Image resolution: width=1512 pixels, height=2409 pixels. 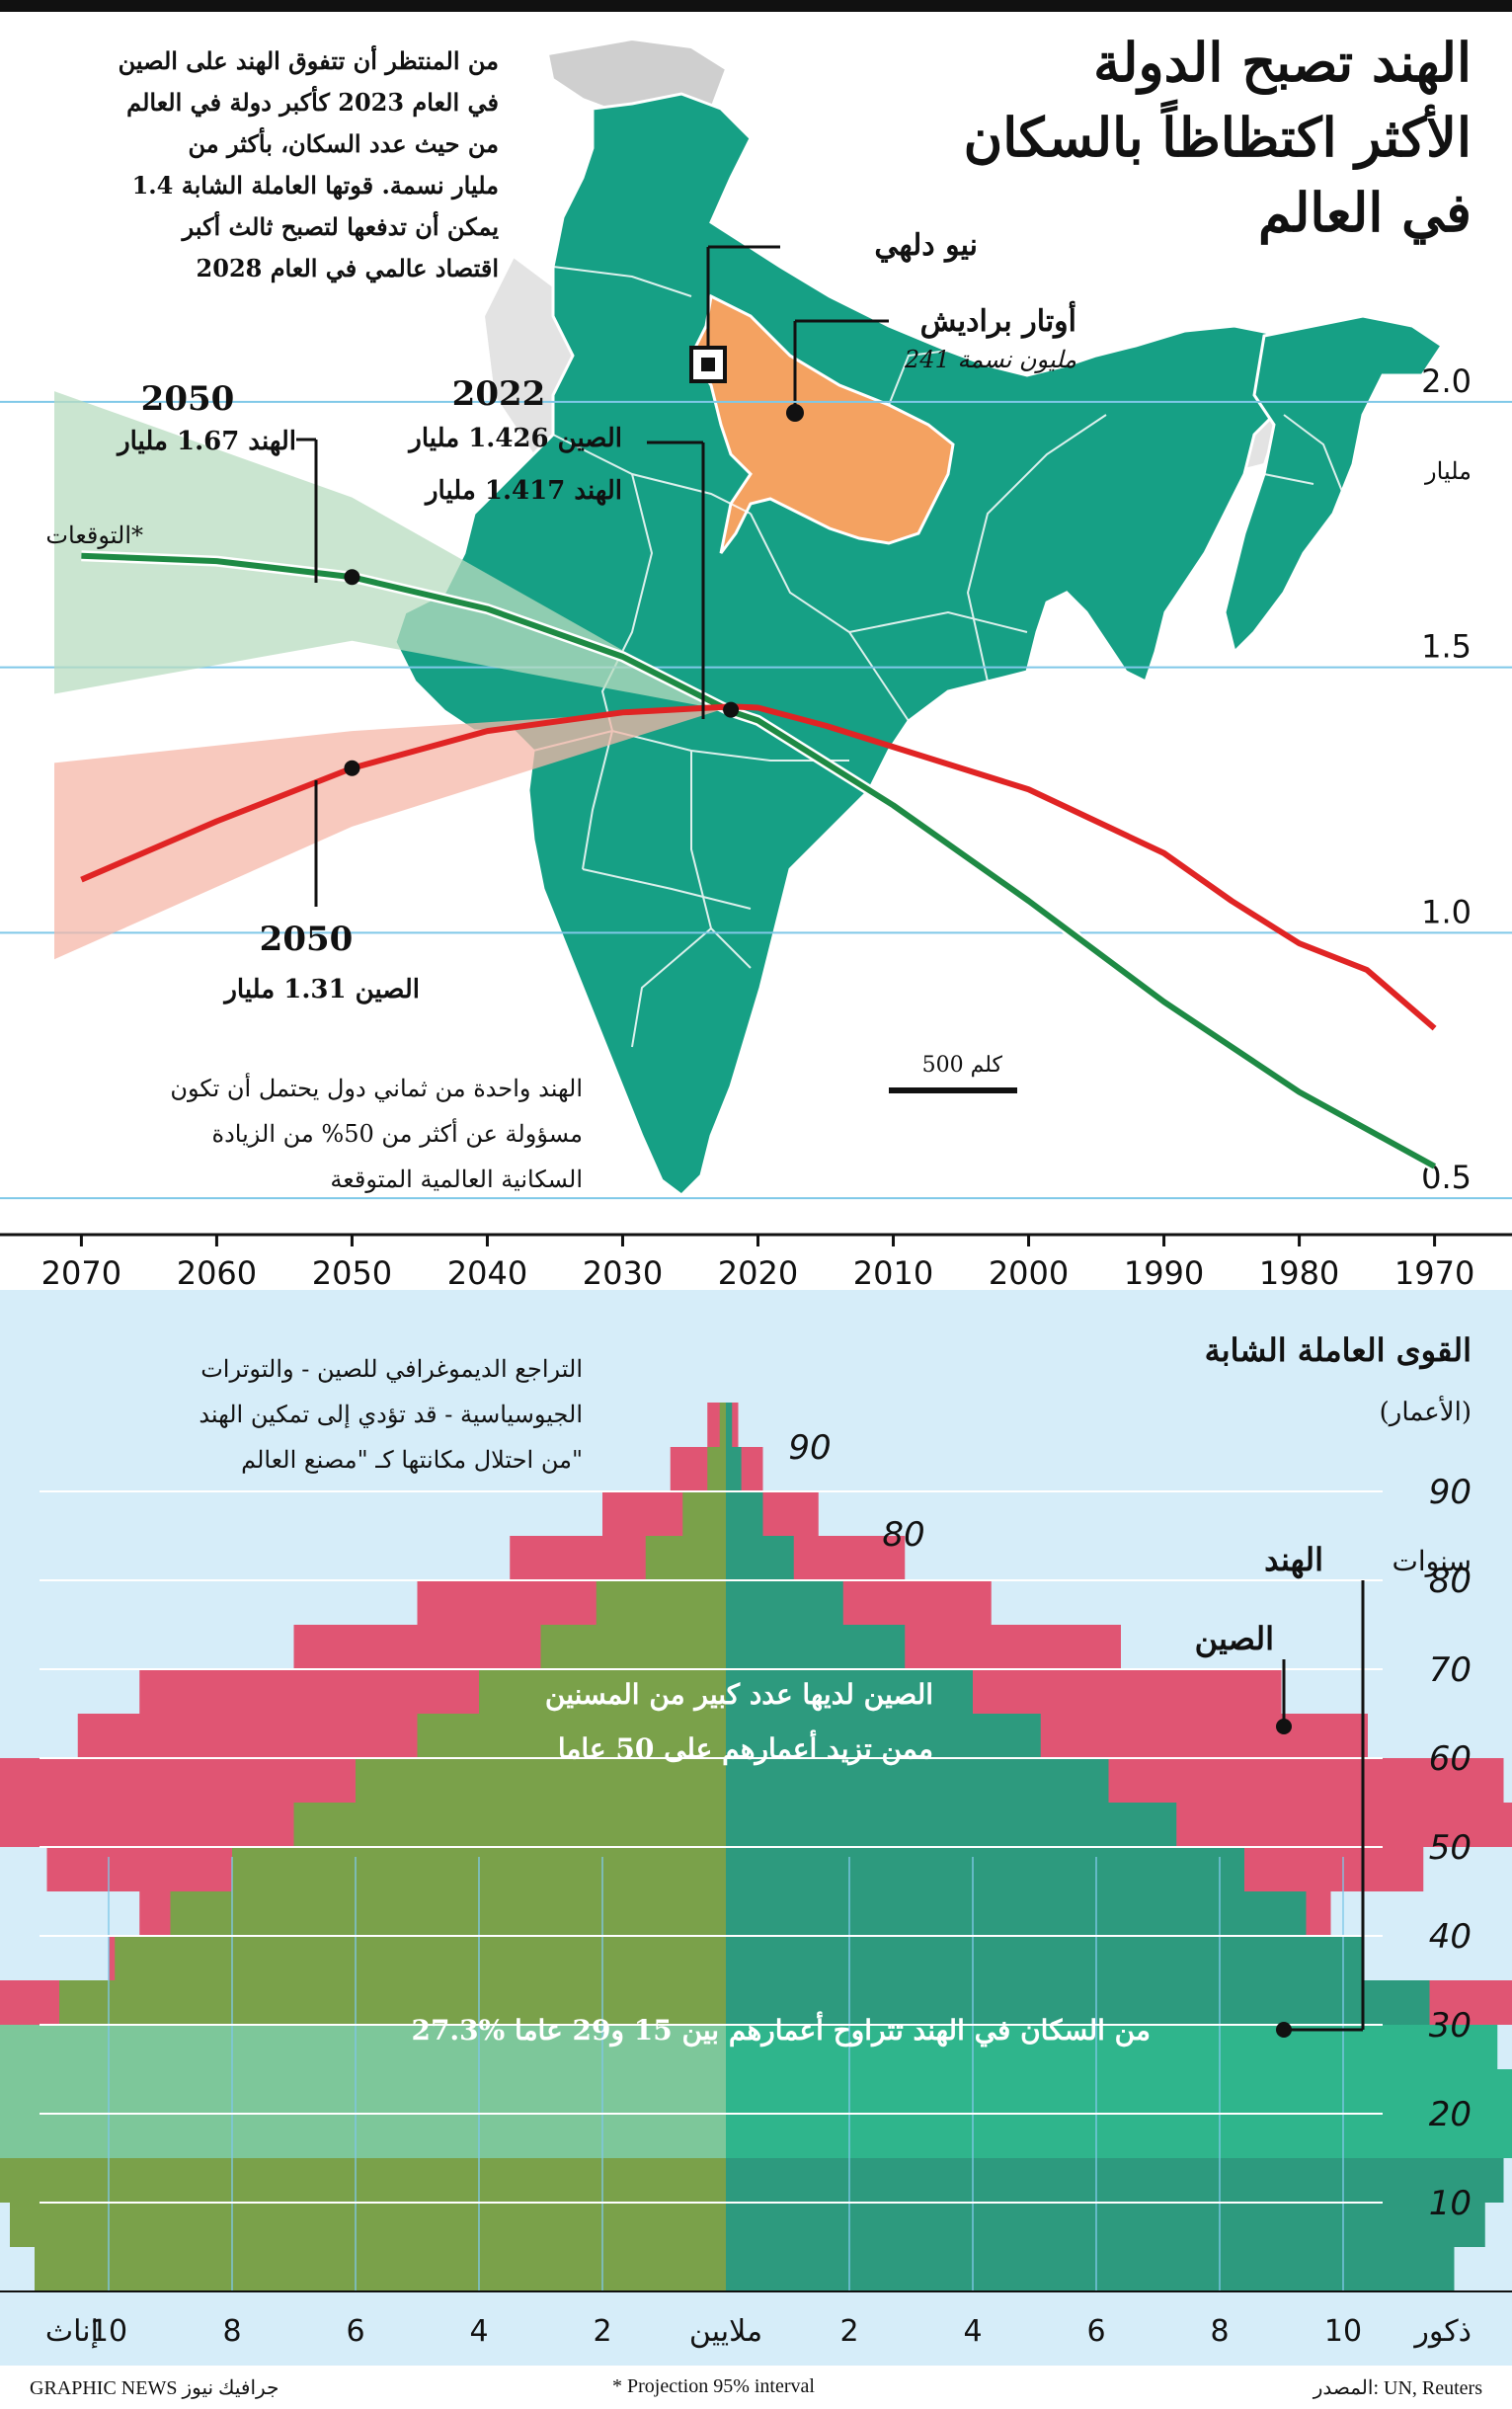 I want to click on pyramid-note-line: من احتلال مكانتها كـ "مصنع العالم", so click(x=412, y=1460).